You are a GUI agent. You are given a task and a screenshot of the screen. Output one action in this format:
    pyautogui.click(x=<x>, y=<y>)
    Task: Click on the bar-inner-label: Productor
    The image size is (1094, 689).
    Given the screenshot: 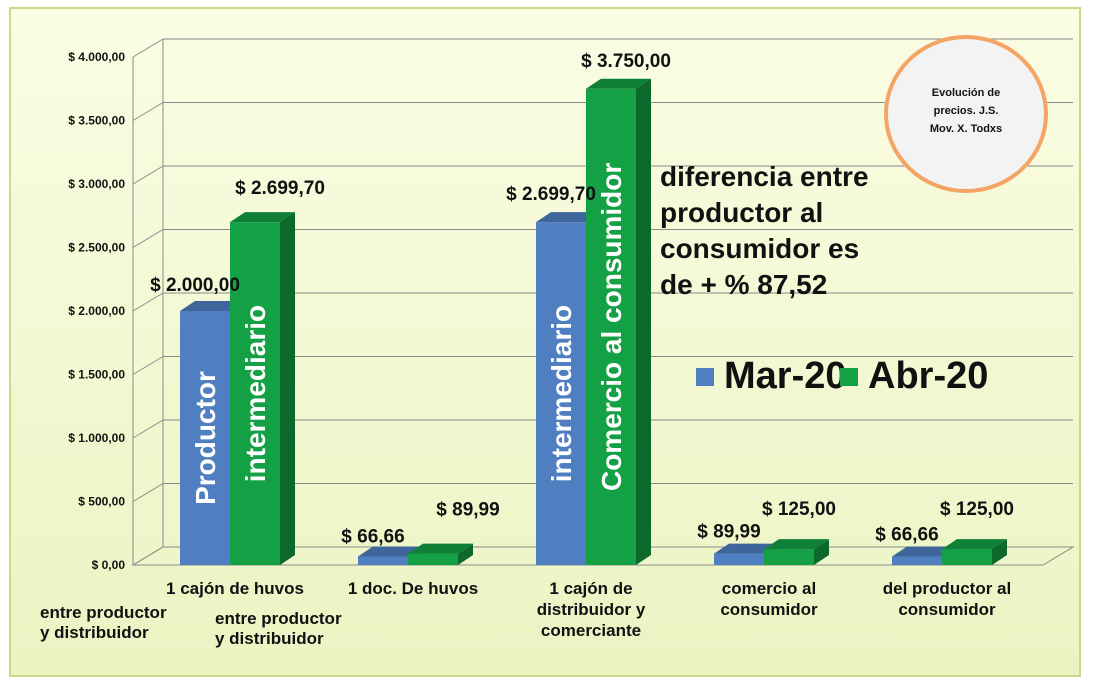 What is the action you would take?
    pyautogui.click(x=205, y=438)
    